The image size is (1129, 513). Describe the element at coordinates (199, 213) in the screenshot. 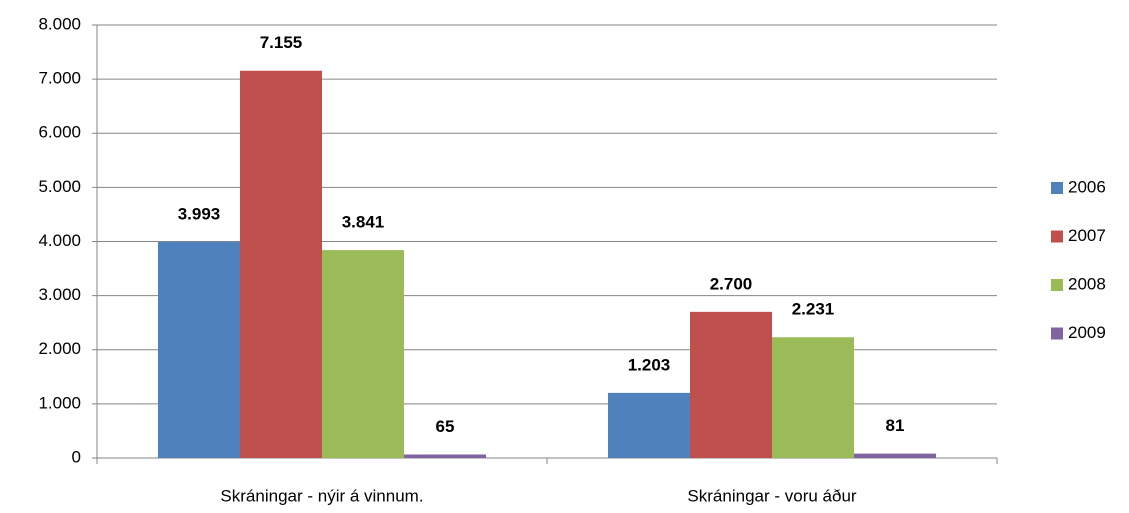

I see `value-label: 3.993` at that location.